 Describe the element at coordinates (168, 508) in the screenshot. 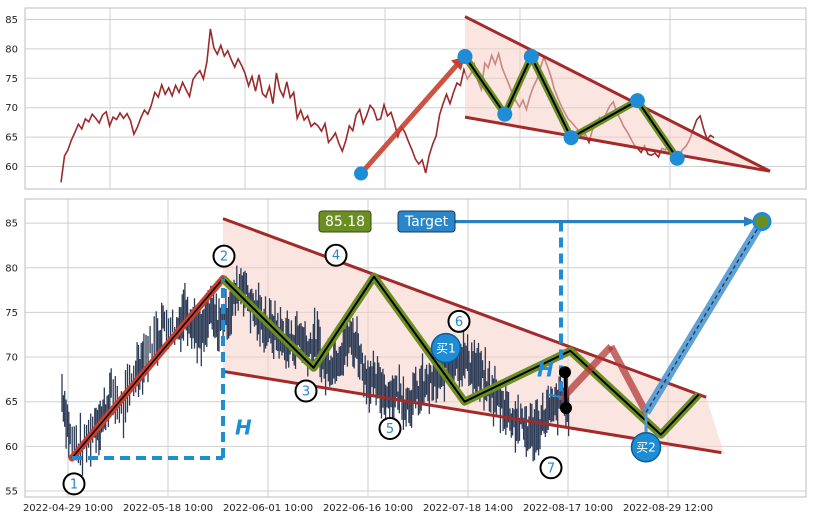

I see `detail-x-tick-label: 2022-05-18 10:00` at that location.